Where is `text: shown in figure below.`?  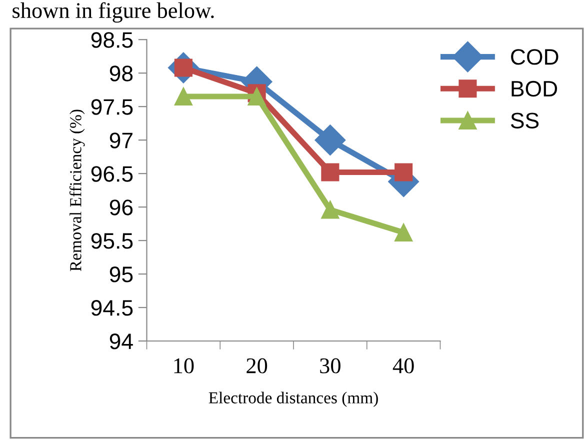 text: shown in figure below. is located at coordinates (113, 12).